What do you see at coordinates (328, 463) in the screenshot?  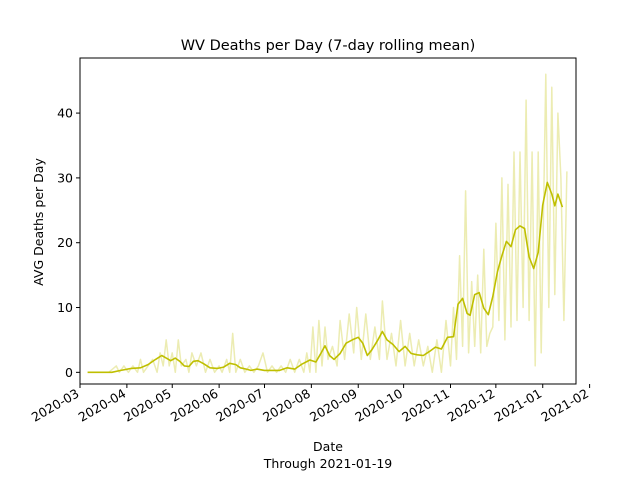 I see `x-axis-sublabel: Through 2021-01-19` at bounding box center [328, 463].